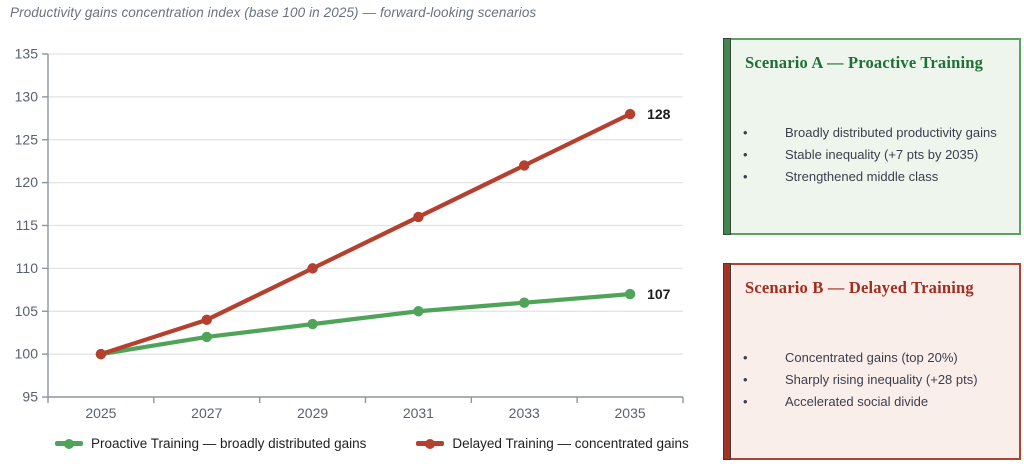 The image size is (1024, 472). Describe the element at coordinates (312, 413) in the screenshot. I see `x-axis-tick-label: 2029` at that location.